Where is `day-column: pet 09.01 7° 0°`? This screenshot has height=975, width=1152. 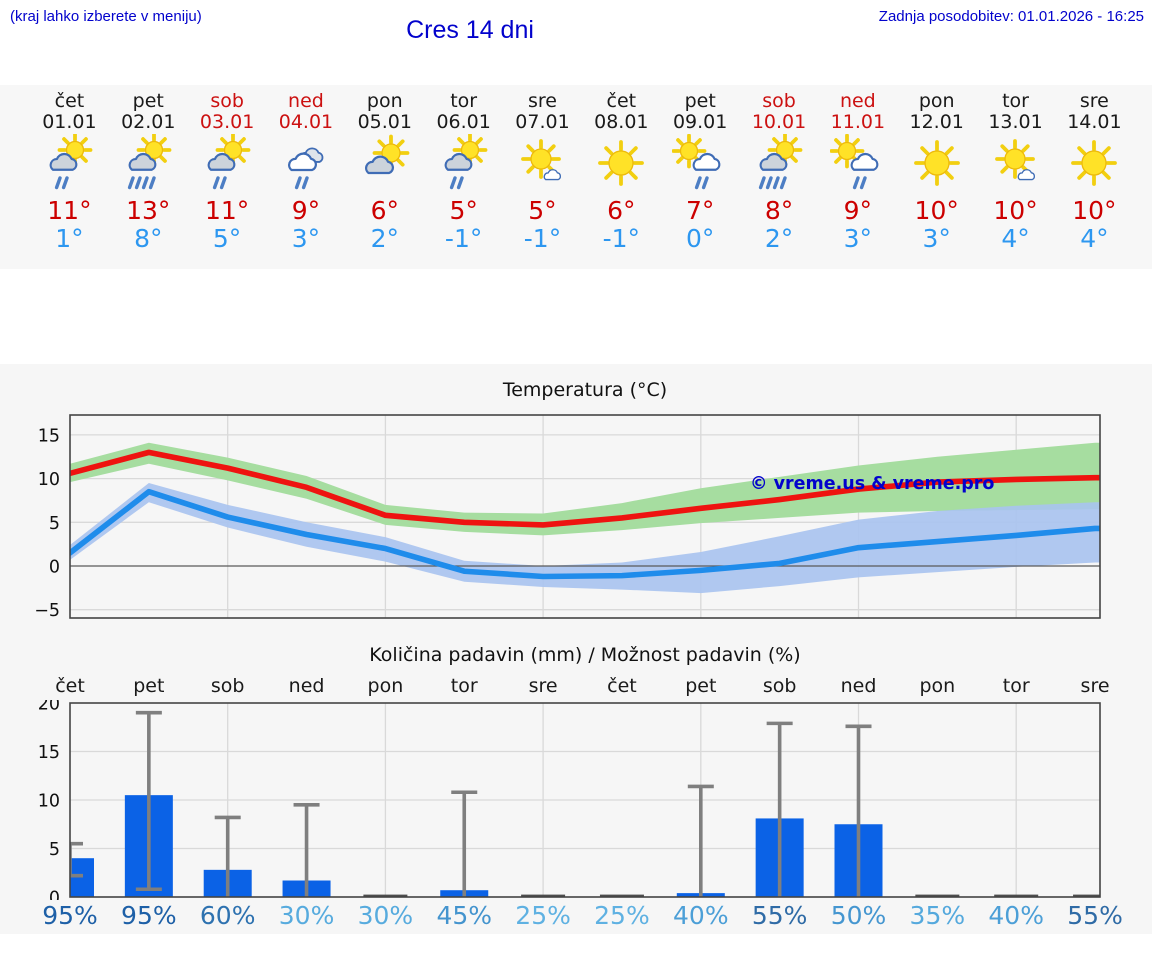
day-column: pet 09.01 7° 0° is located at coordinates (700, 168).